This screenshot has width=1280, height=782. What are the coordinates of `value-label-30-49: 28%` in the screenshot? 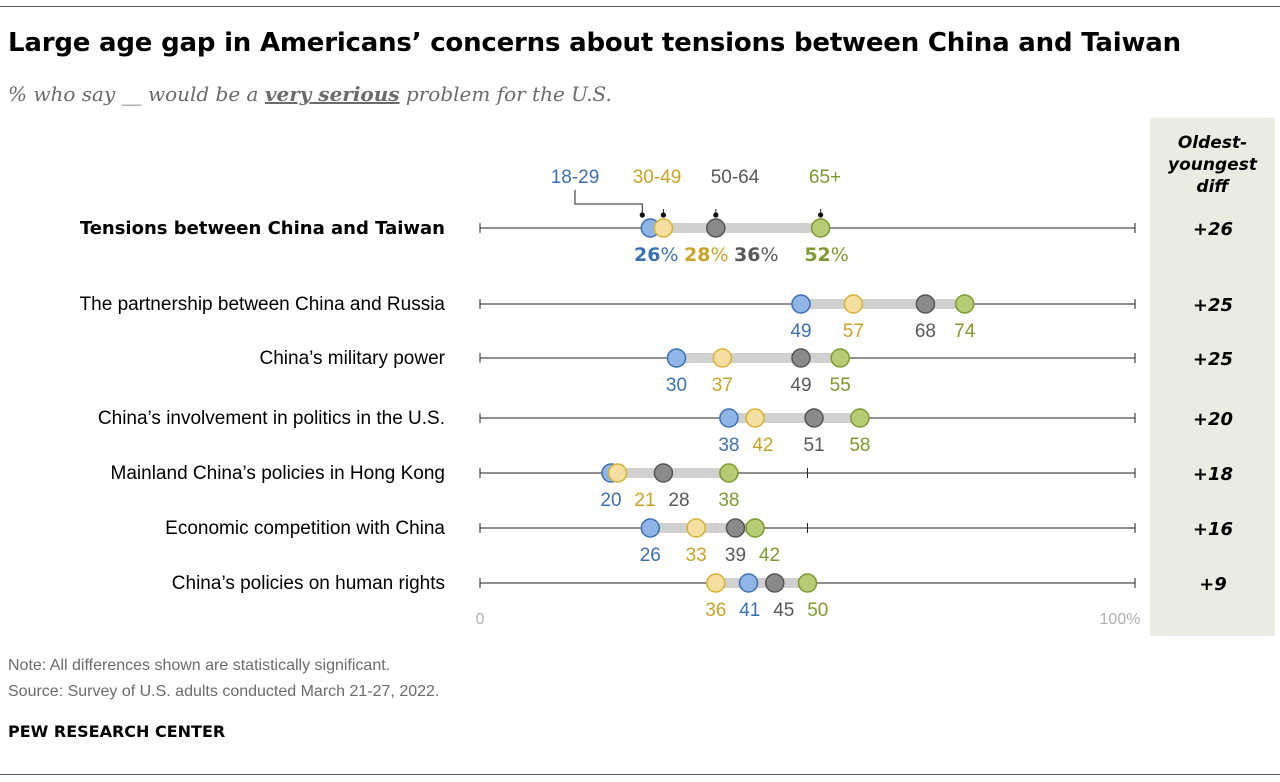 It's located at (706, 255).